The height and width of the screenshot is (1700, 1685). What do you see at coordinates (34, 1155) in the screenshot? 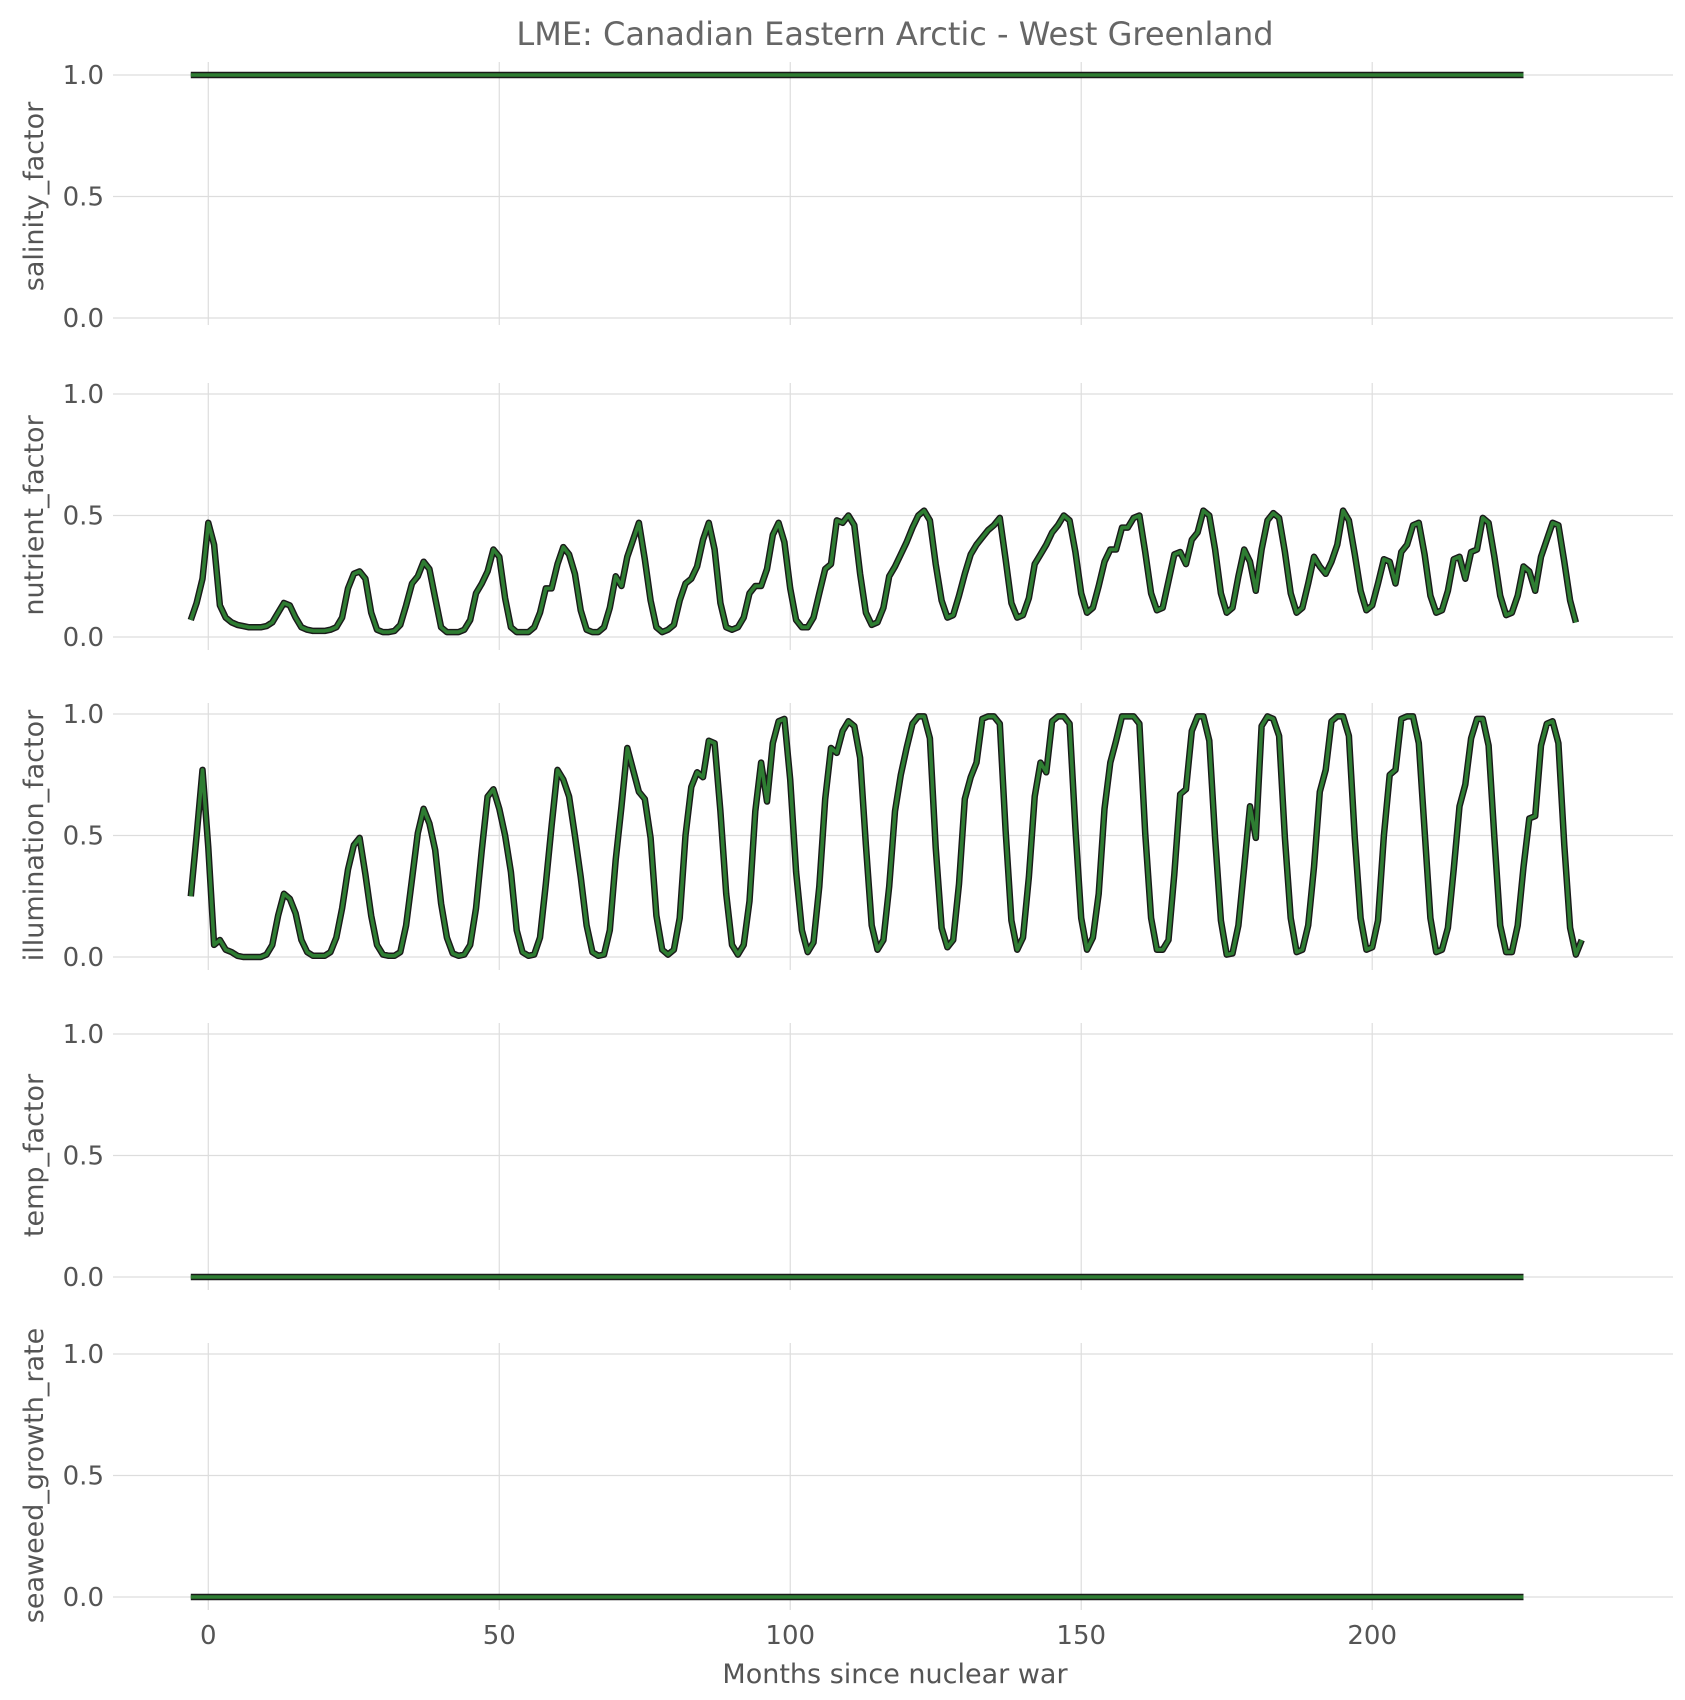
I see `y-axis-label-temp_factor: temp_factor` at bounding box center [34, 1155].